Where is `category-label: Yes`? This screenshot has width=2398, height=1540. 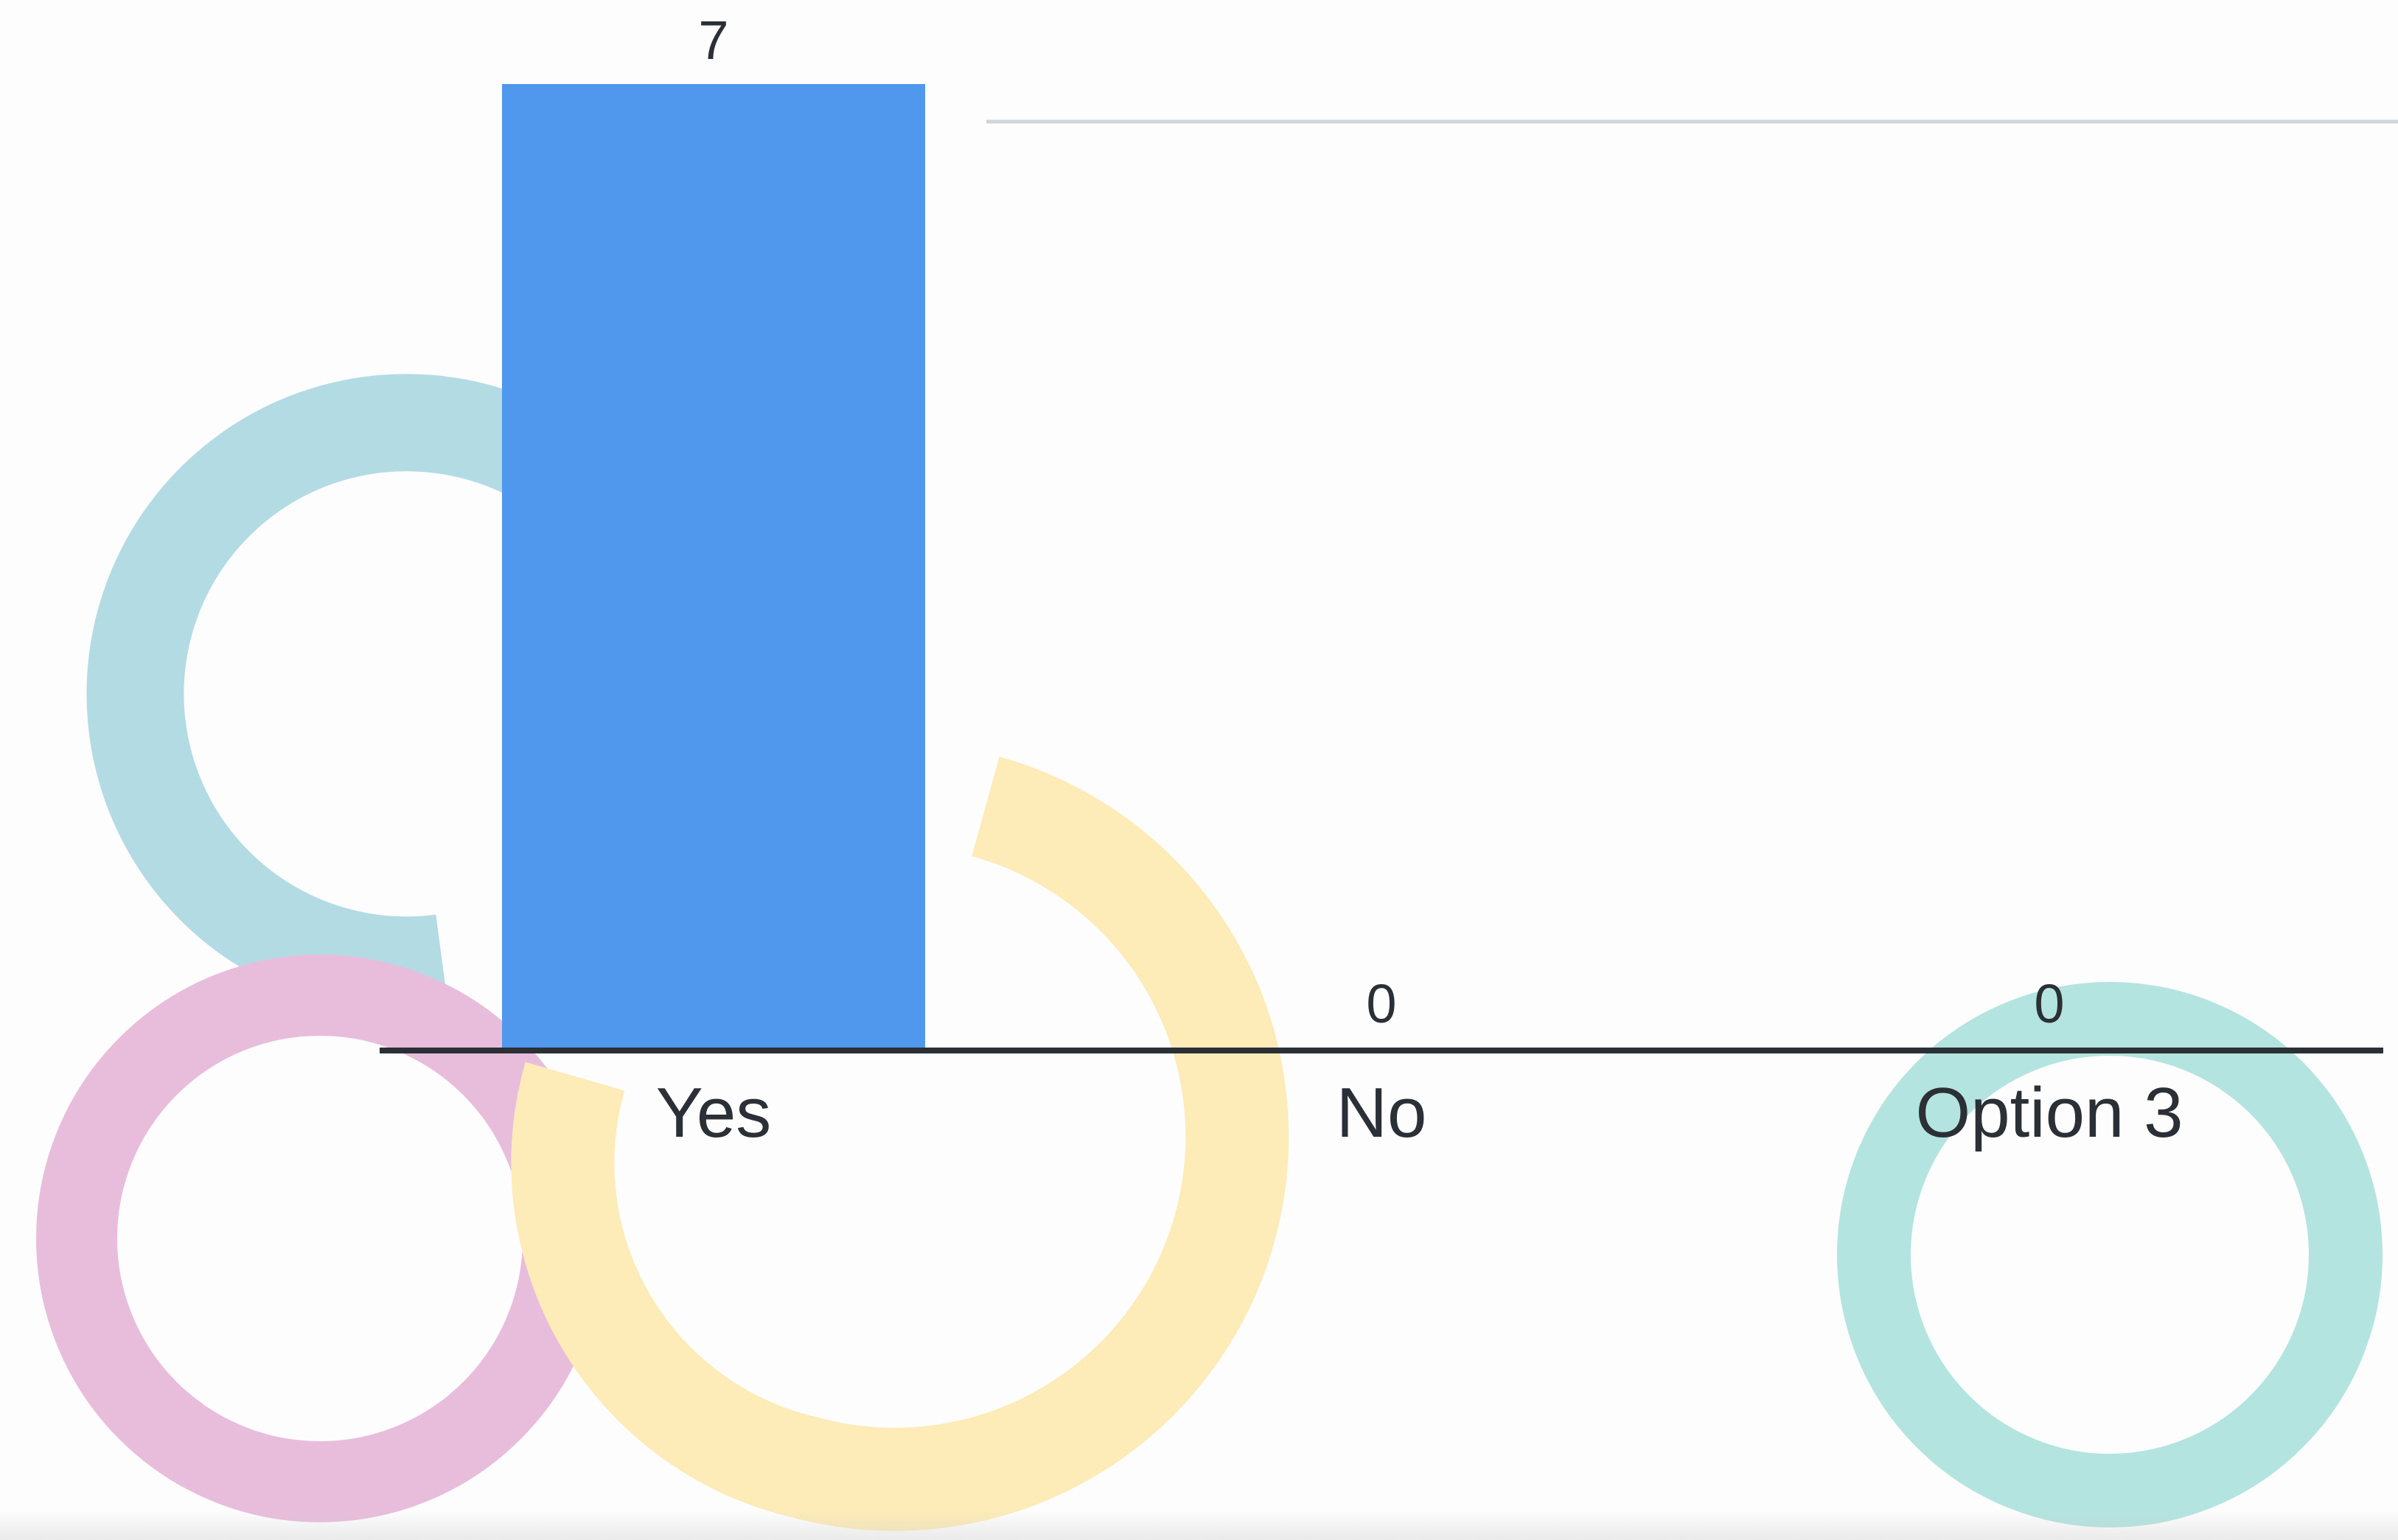 category-label: Yes is located at coordinates (714, 1112).